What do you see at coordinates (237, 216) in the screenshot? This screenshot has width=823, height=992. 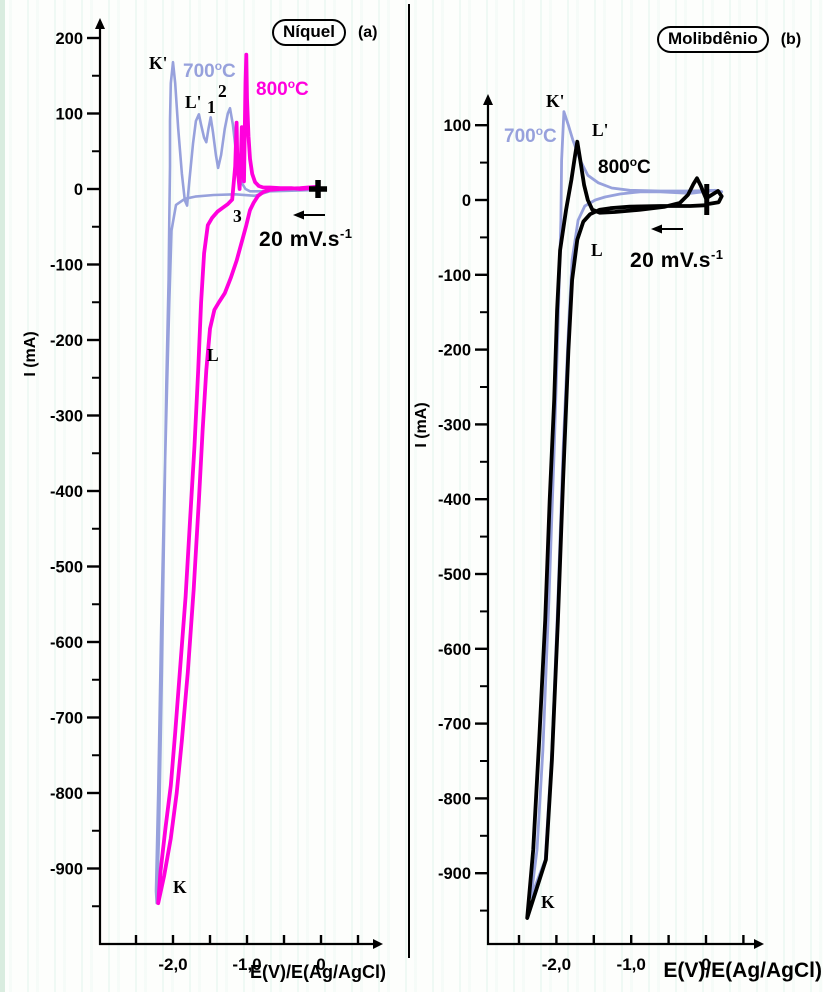 I see `peak-label: 3` at bounding box center [237, 216].